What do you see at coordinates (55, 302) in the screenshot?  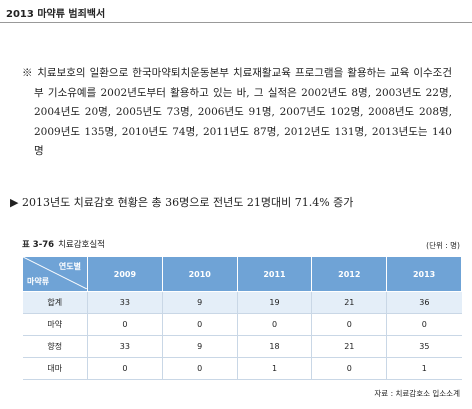 I see `row-label: 합계` at bounding box center [55, 302].